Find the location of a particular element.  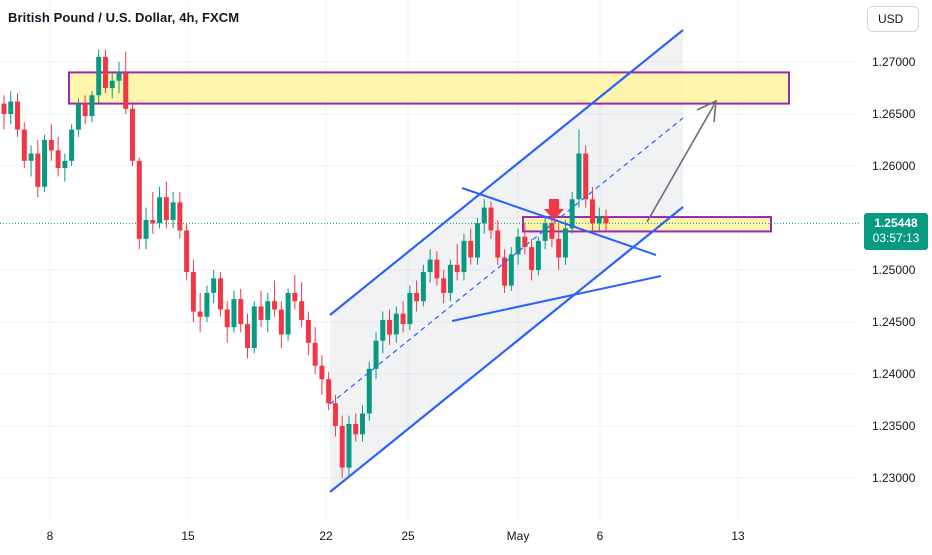

price-tick-label: 1.25000 is located at coordinates (894, 270).